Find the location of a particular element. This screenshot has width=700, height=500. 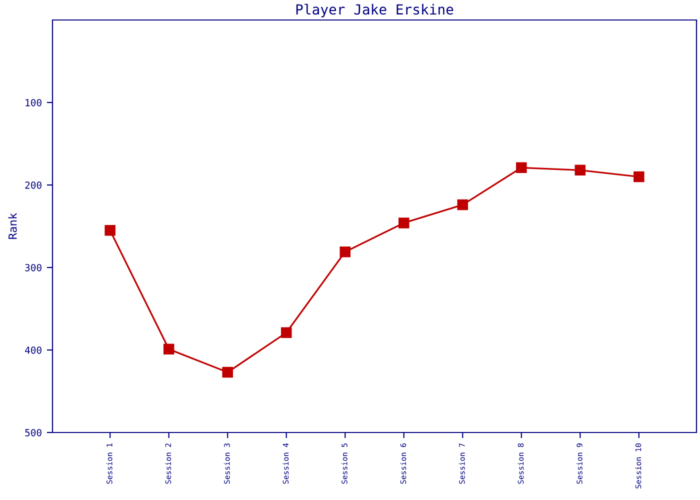

y-tick-label: 300 is located at coordinates (33, 268).